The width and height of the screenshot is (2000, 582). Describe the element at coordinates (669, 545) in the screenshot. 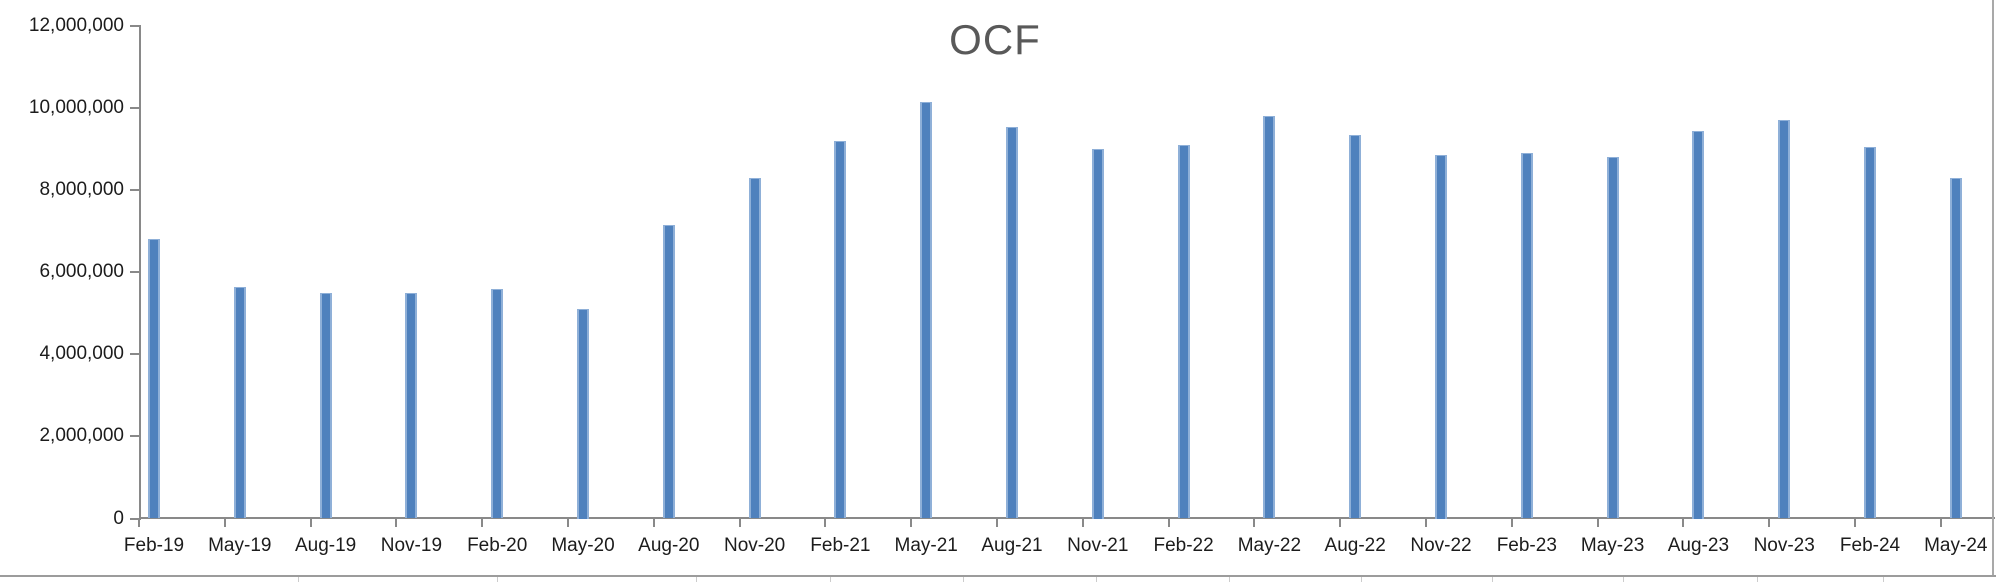

I see `x-axis-tick-label: Aug-20` at that location.